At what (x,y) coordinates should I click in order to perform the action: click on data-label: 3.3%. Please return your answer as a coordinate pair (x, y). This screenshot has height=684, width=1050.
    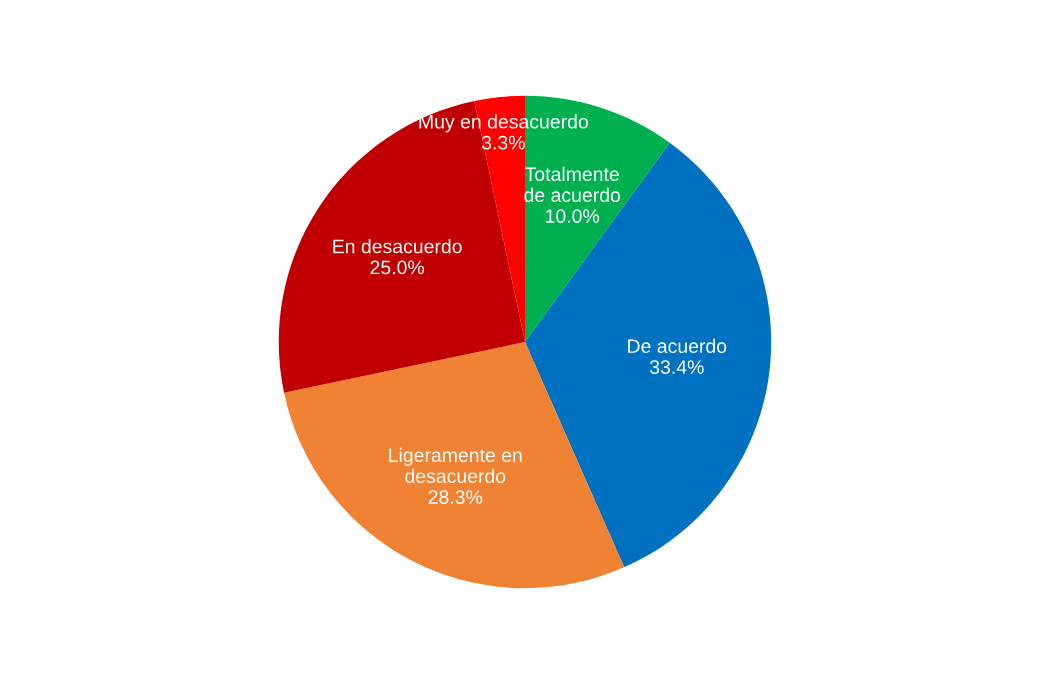
    Looking at the image, I should click on (503, 142).